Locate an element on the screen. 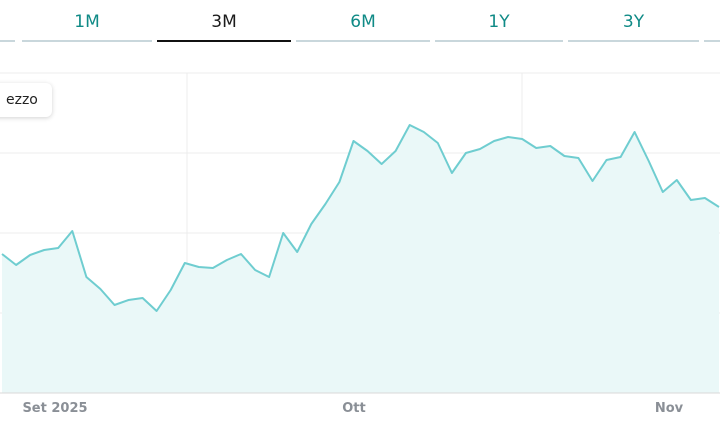 The height and width of the screenshot is (441, 720). period-tabs: 1M 3M 6M 1Y 3Y is located at coordinates (360, 22).